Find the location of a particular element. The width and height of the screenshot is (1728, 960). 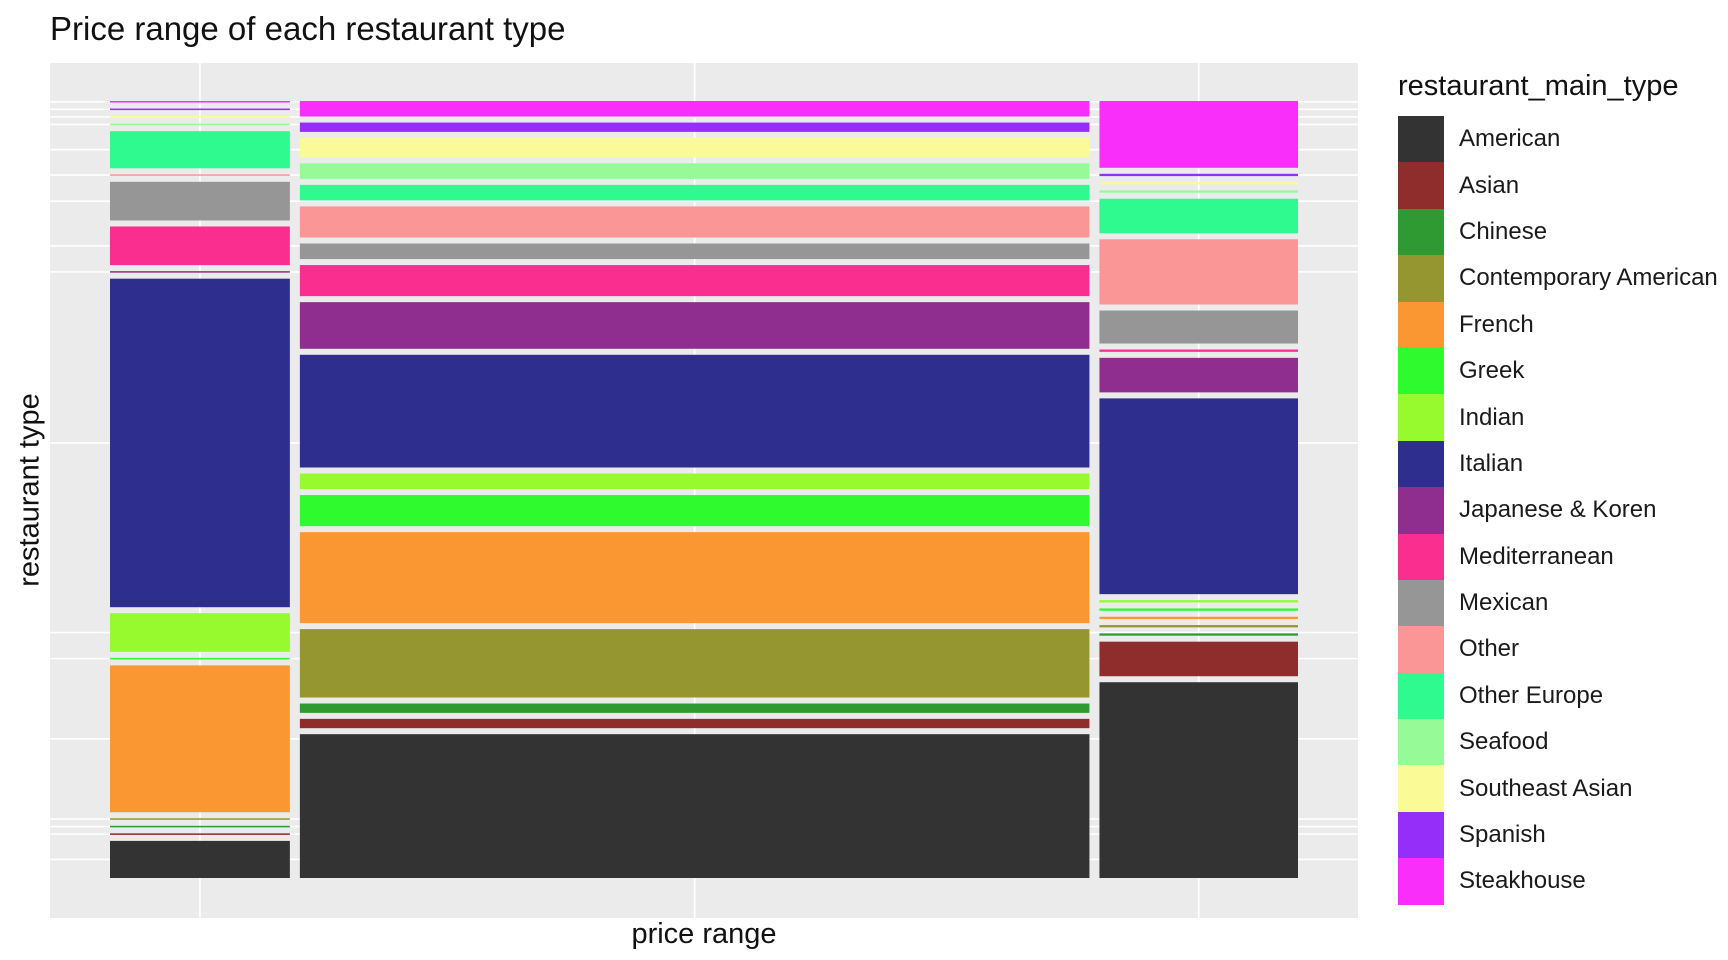

legend-label: Indian is located at coordinates (1492, 417).